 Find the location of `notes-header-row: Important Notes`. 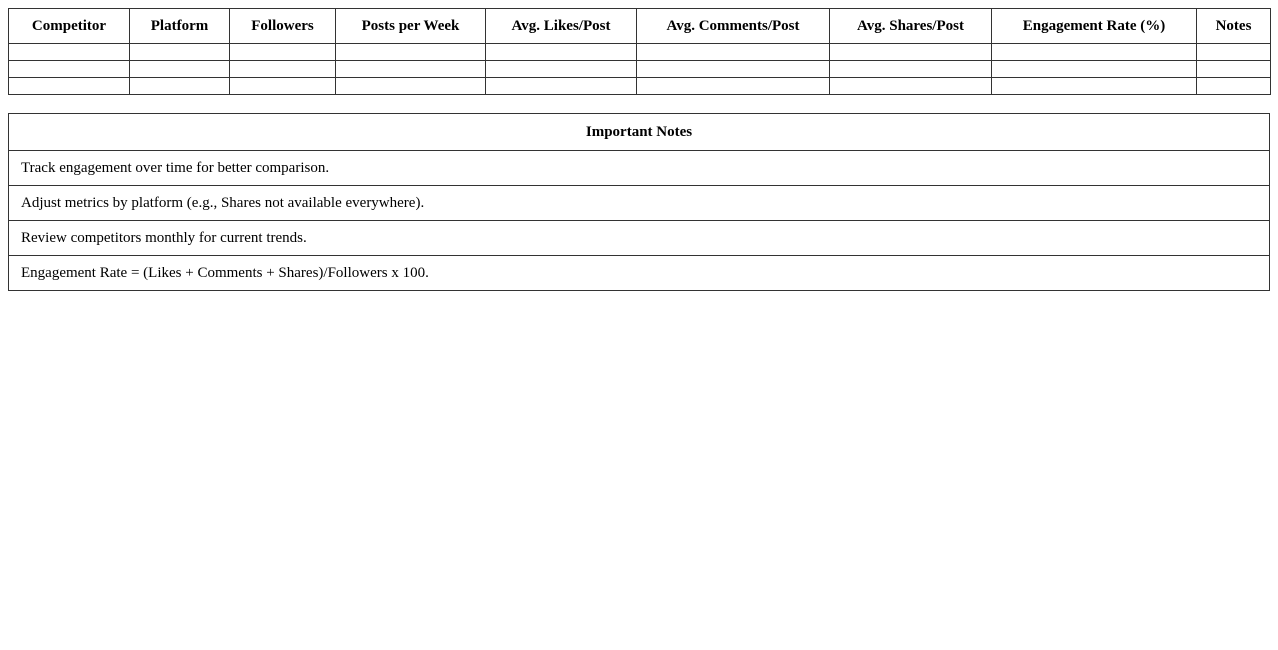

notes-header-row: Important Notes is located at coordinates (639, 132).